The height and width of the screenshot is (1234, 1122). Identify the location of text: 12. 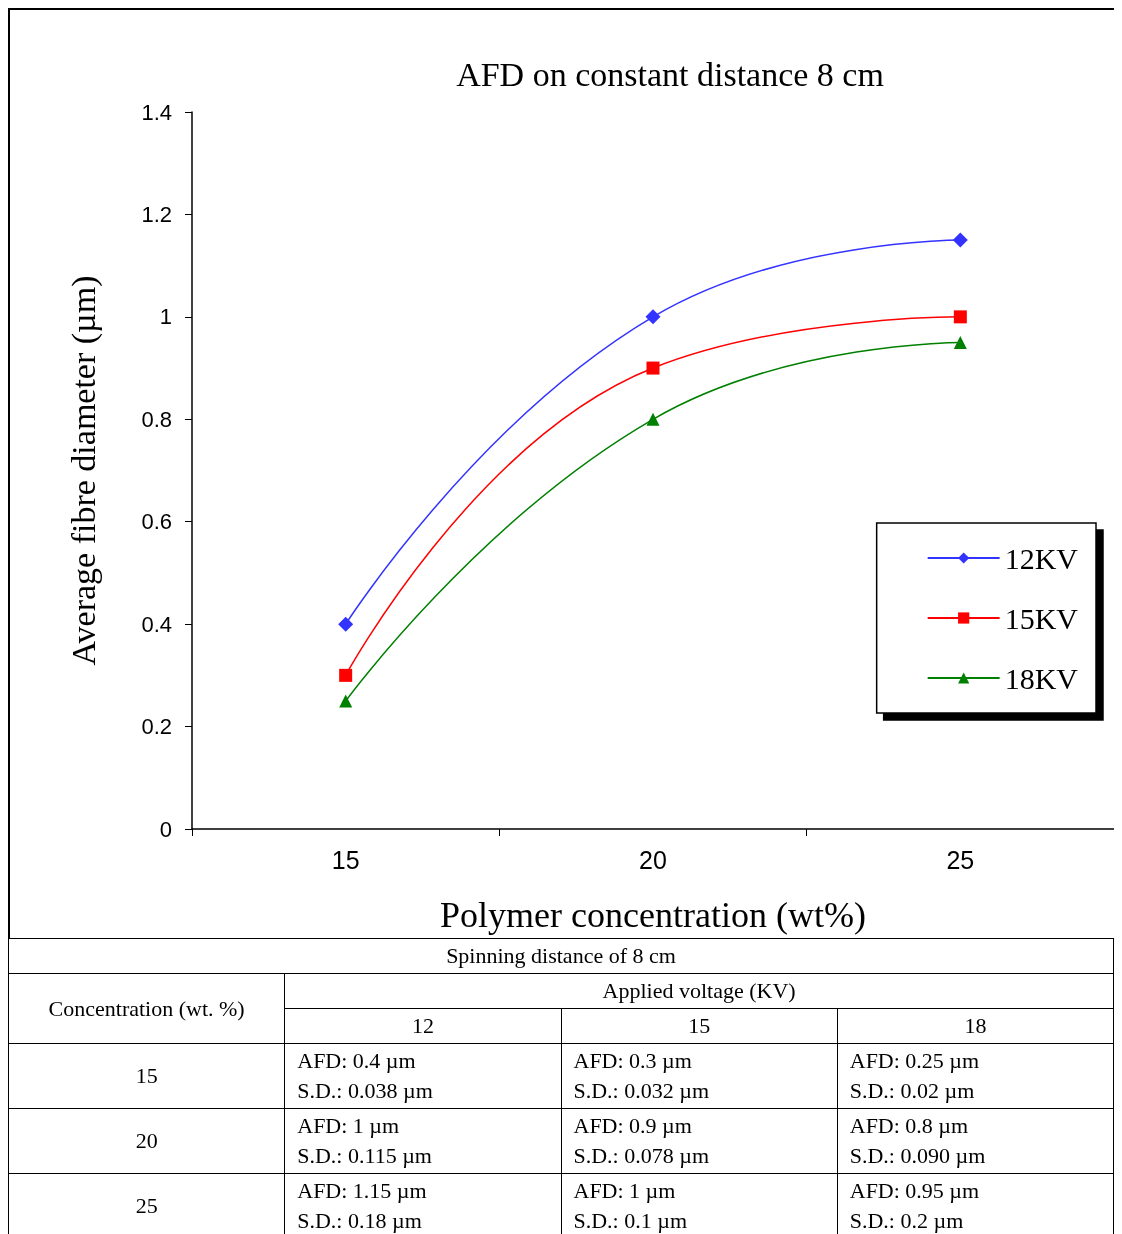
(422, 1026).